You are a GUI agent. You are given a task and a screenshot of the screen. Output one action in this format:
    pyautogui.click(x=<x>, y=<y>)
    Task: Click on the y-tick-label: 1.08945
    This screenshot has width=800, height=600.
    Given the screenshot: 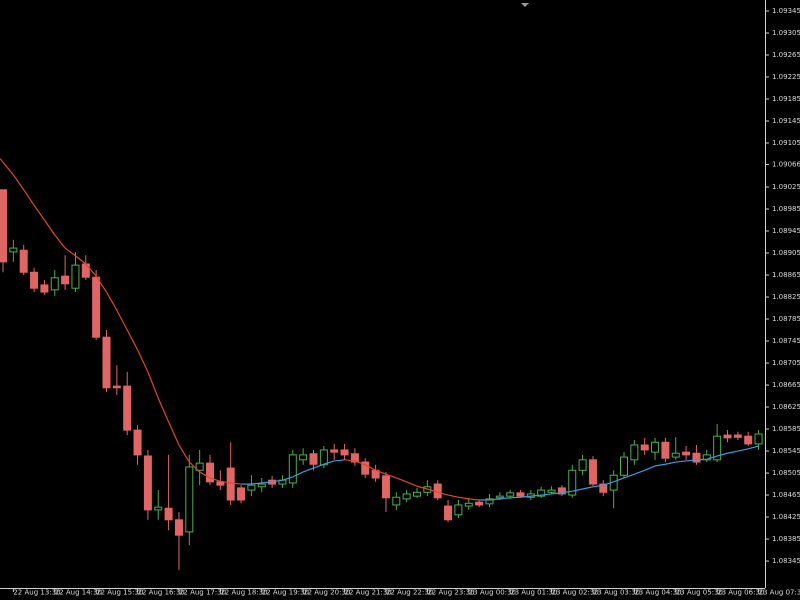 What is the action you would take?
    pyautogui.click(x=786, y=231)
    